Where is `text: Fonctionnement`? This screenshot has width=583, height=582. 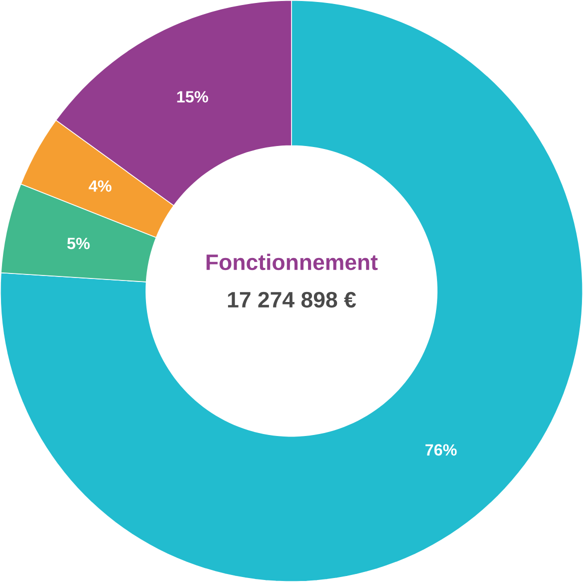 text: Fonctionnement is located at coordinates (292, 262).